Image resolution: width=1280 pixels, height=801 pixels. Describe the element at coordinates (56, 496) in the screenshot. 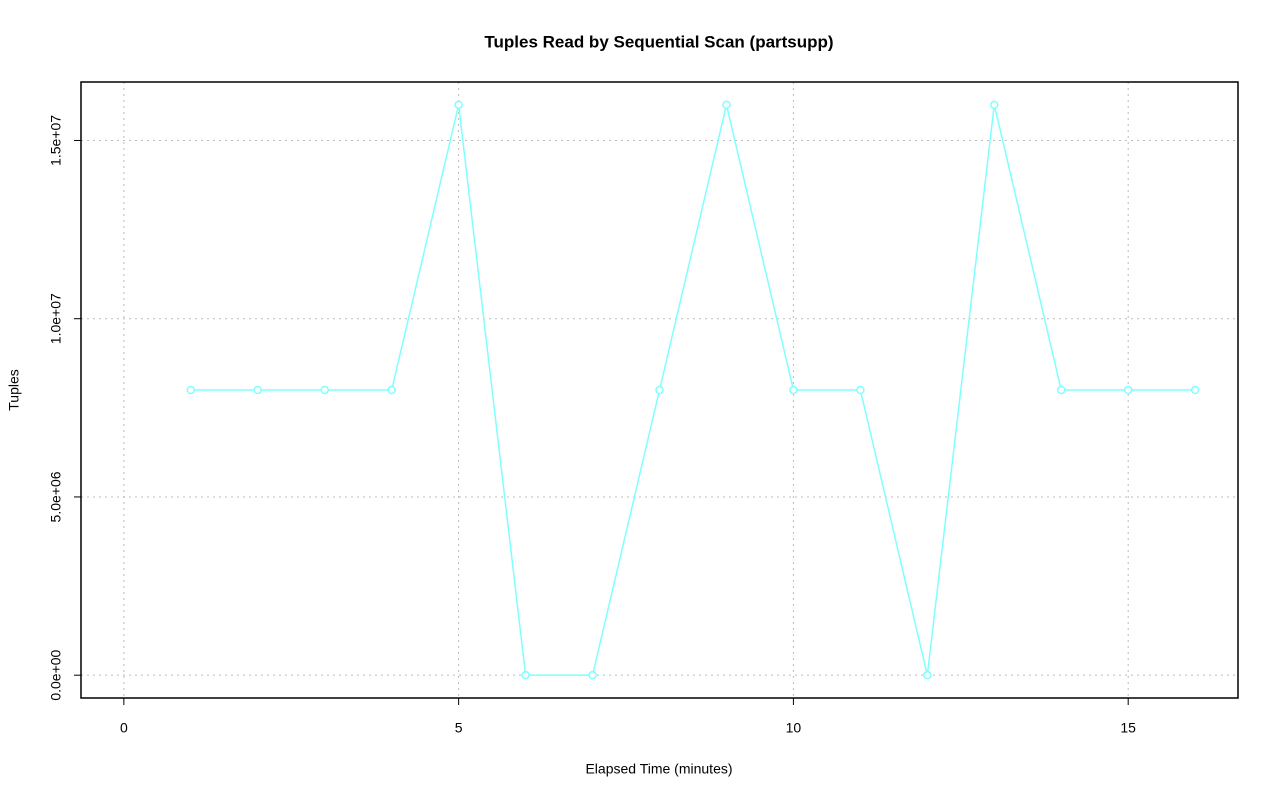

I see `y-tick-label: 5.0e+06` at that location.